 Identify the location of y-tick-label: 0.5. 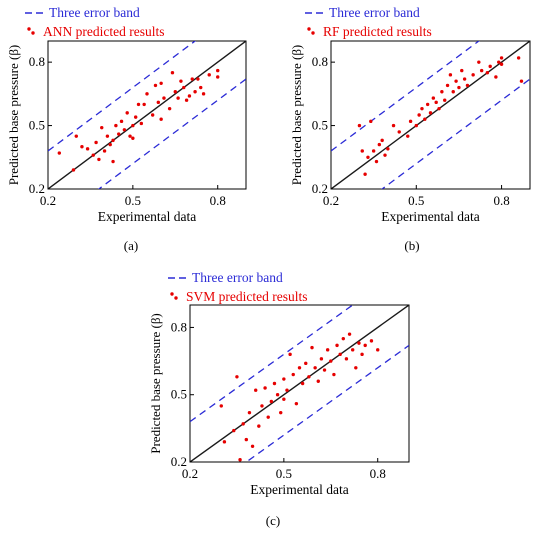
(179, 394).